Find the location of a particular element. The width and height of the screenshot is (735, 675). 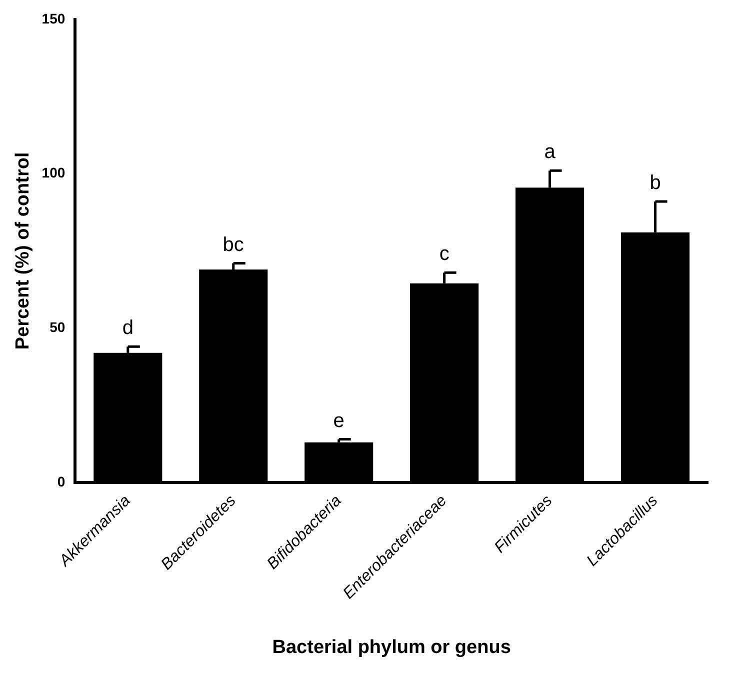

y-tick-label: 150 is located at coordinates (54, 18).